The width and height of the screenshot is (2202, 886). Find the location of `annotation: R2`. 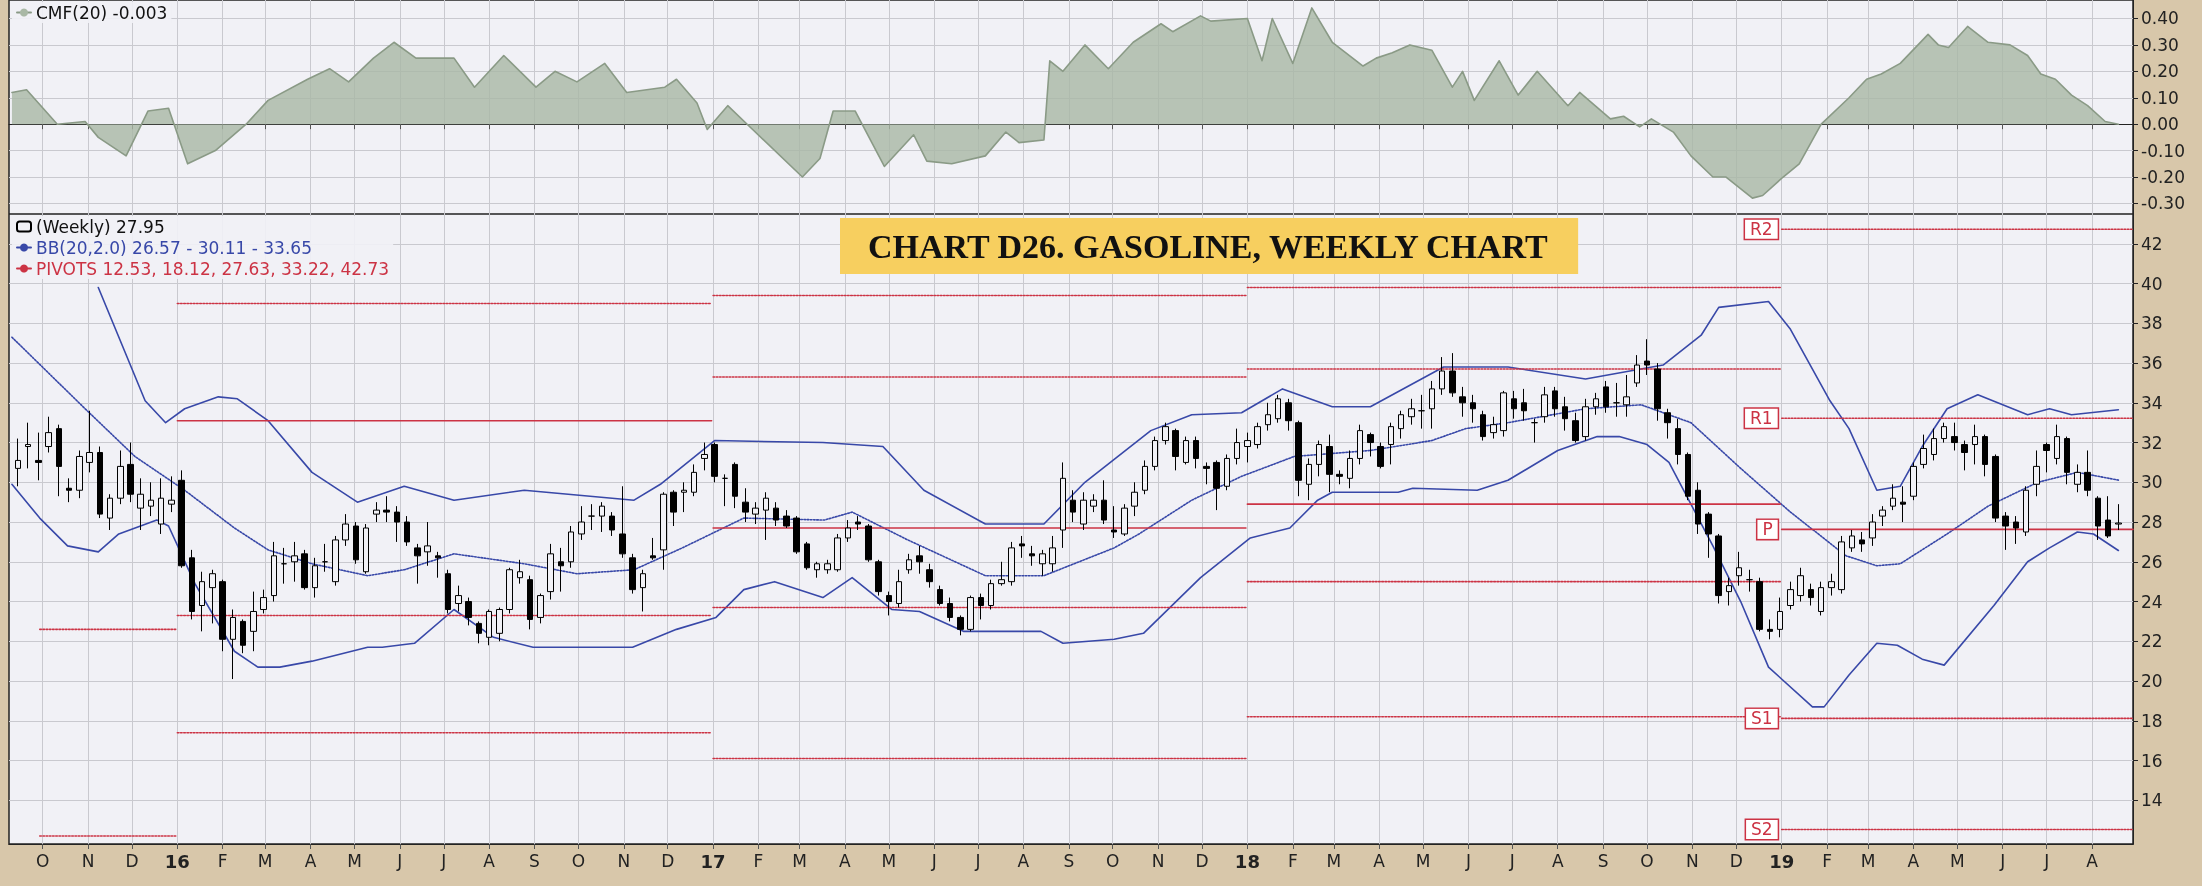

annotation: R2 is located at coordinates (1761, 229).